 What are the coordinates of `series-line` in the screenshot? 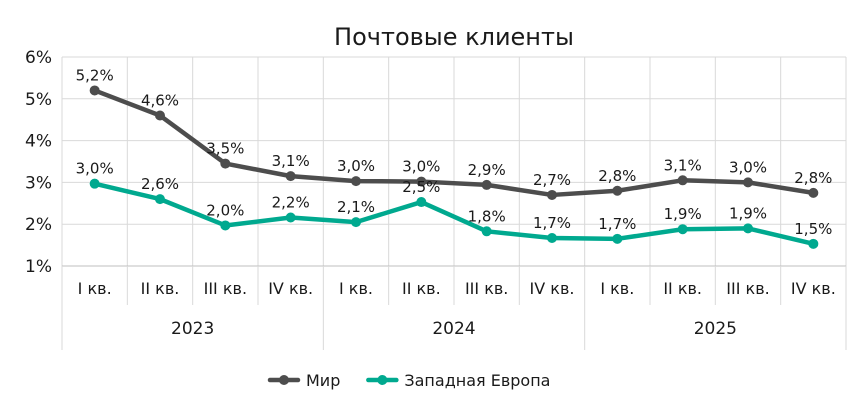 It's located at (454, 214).